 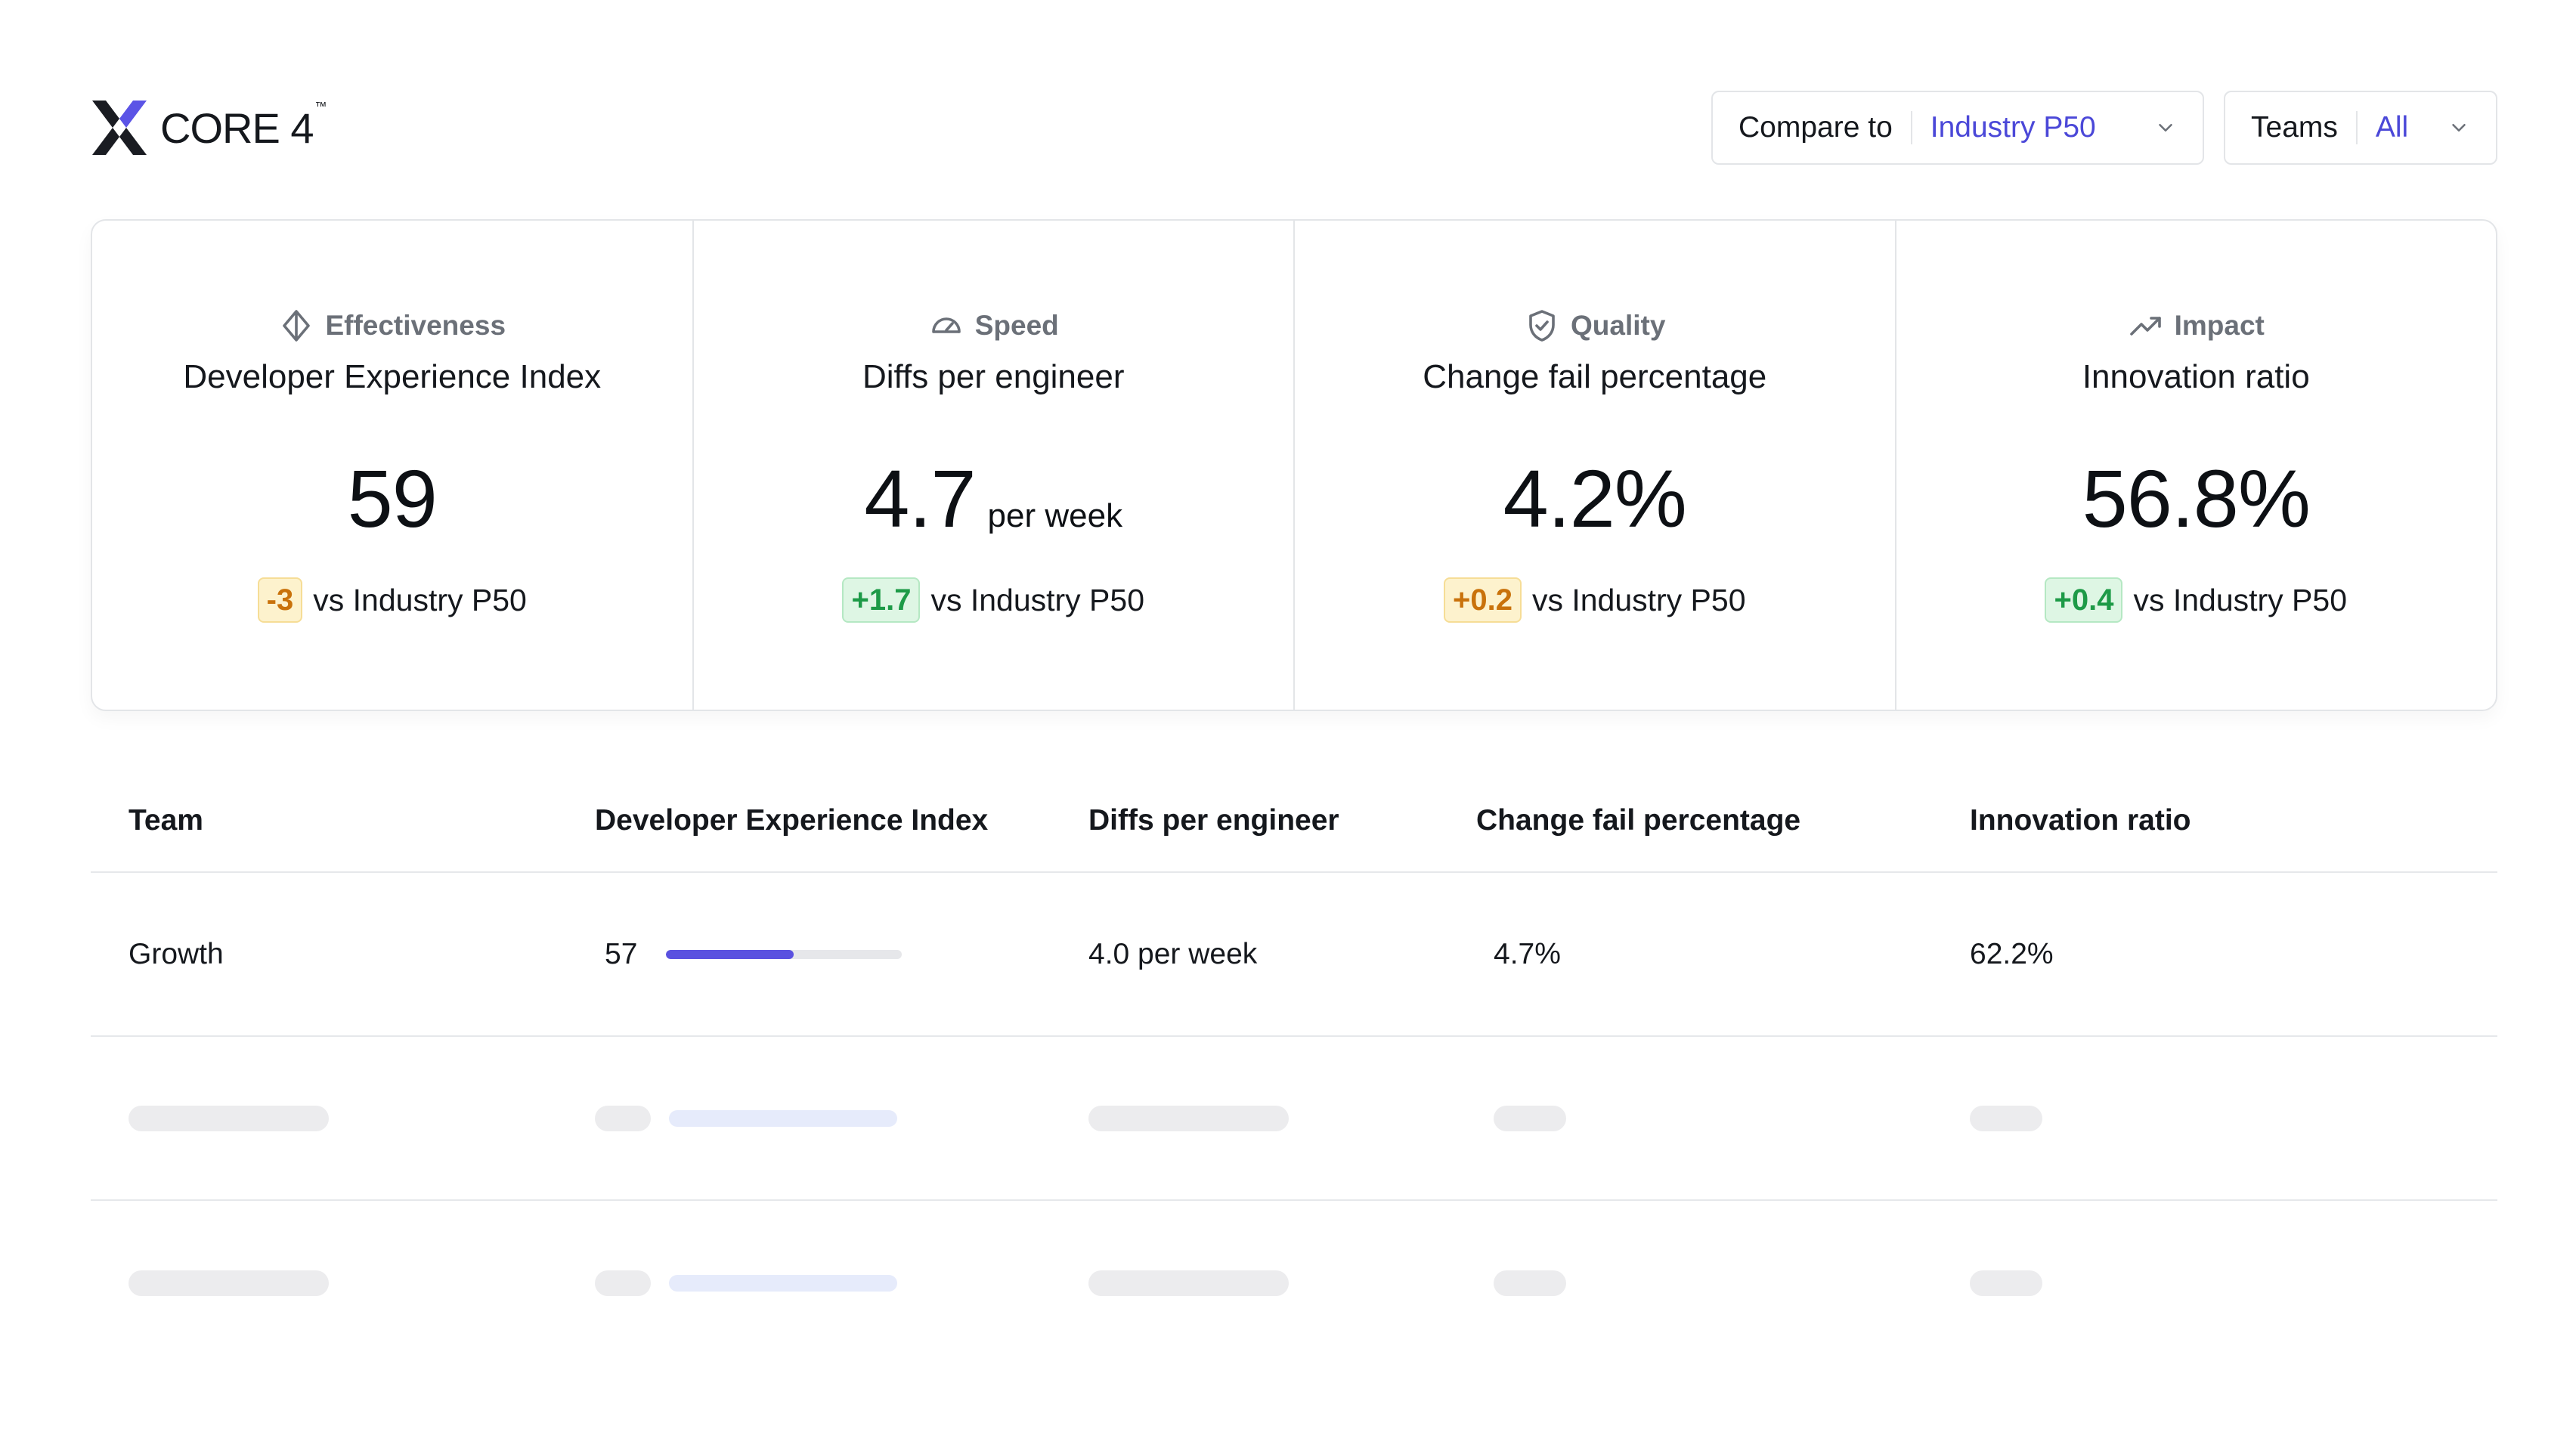 I want to click on delta-badge: -3, so click(x=280, y=600).